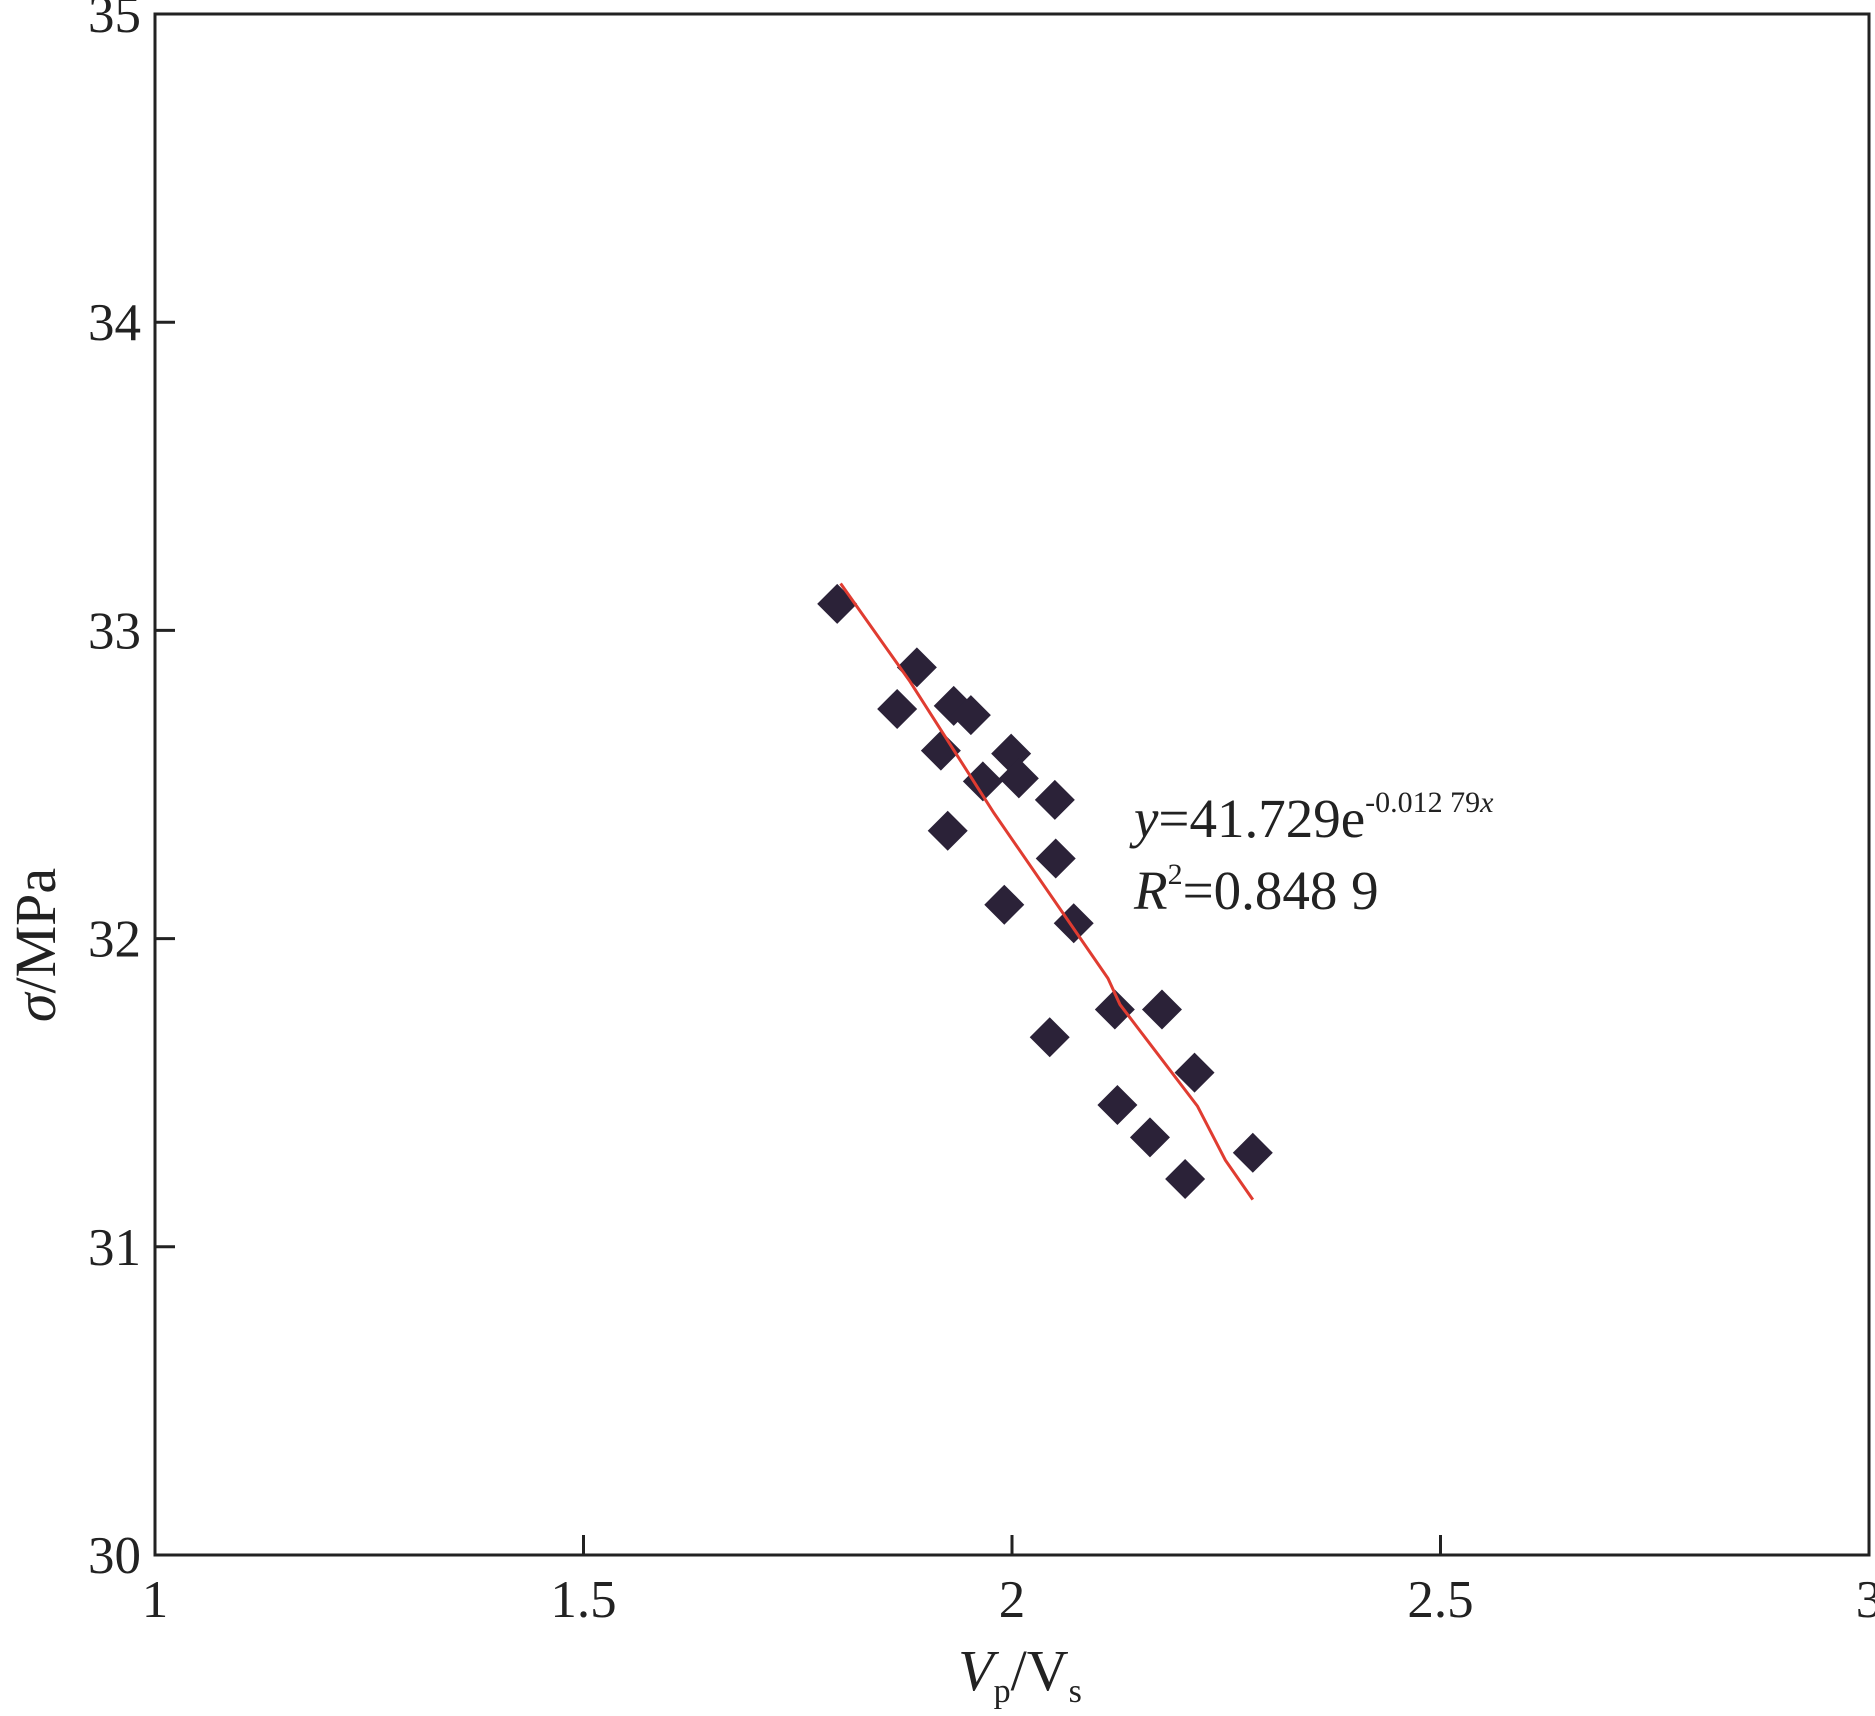 The image size is (1875, 1716). I want to click on y-tick-label: 35, so click(114, 22).